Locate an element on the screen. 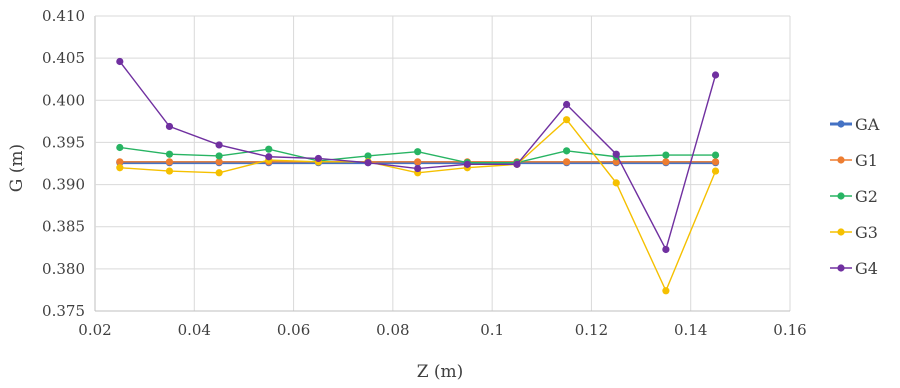 The image size is (900, 388). x-tick-label: 0.08 is located at coordinates (392, 330).